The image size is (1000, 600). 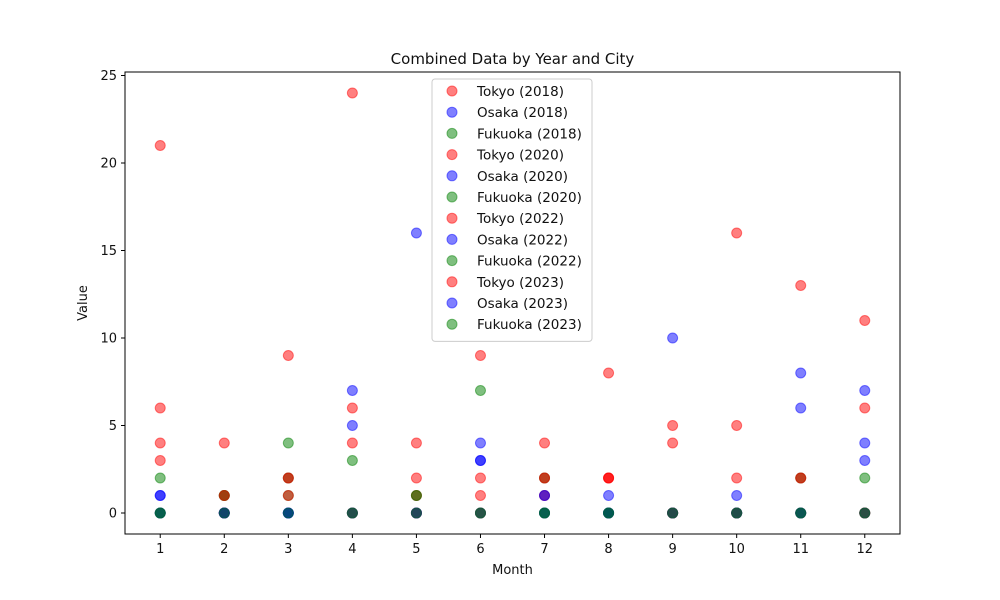 What do you see at coordinates (544, 549) in the screenshot?
I see `x-tick-label: 7` at bounding box center [544, 549].